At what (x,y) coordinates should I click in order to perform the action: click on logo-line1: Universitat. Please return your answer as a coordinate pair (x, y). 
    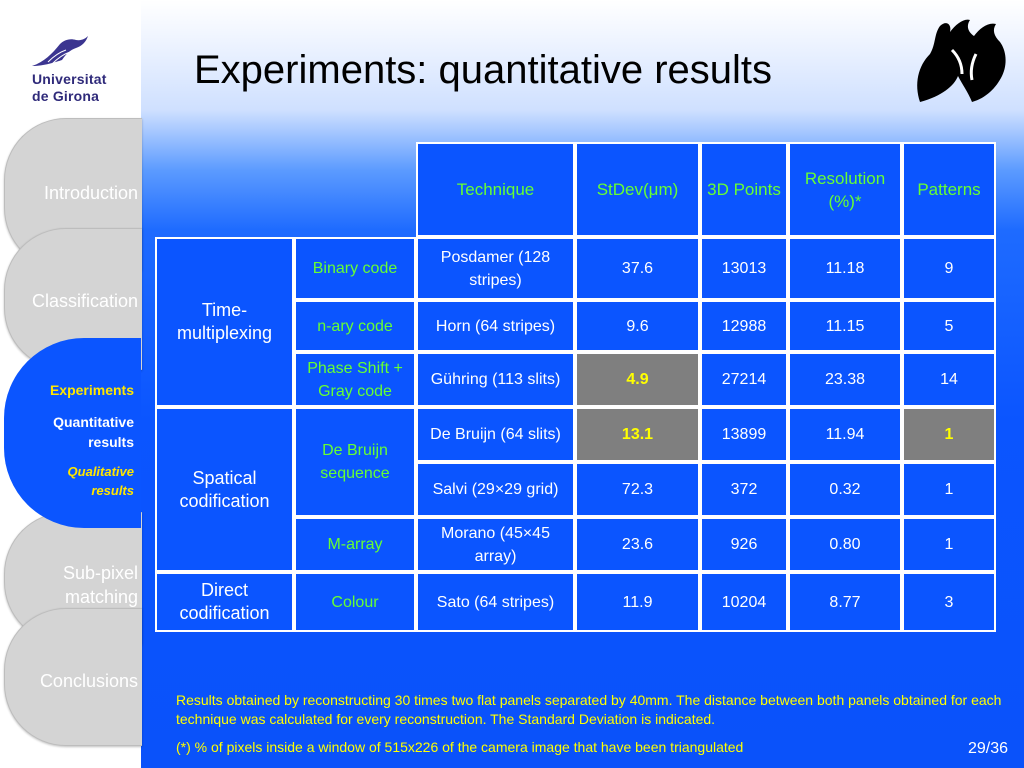
    Looking at the image, I should click on (69, 79).